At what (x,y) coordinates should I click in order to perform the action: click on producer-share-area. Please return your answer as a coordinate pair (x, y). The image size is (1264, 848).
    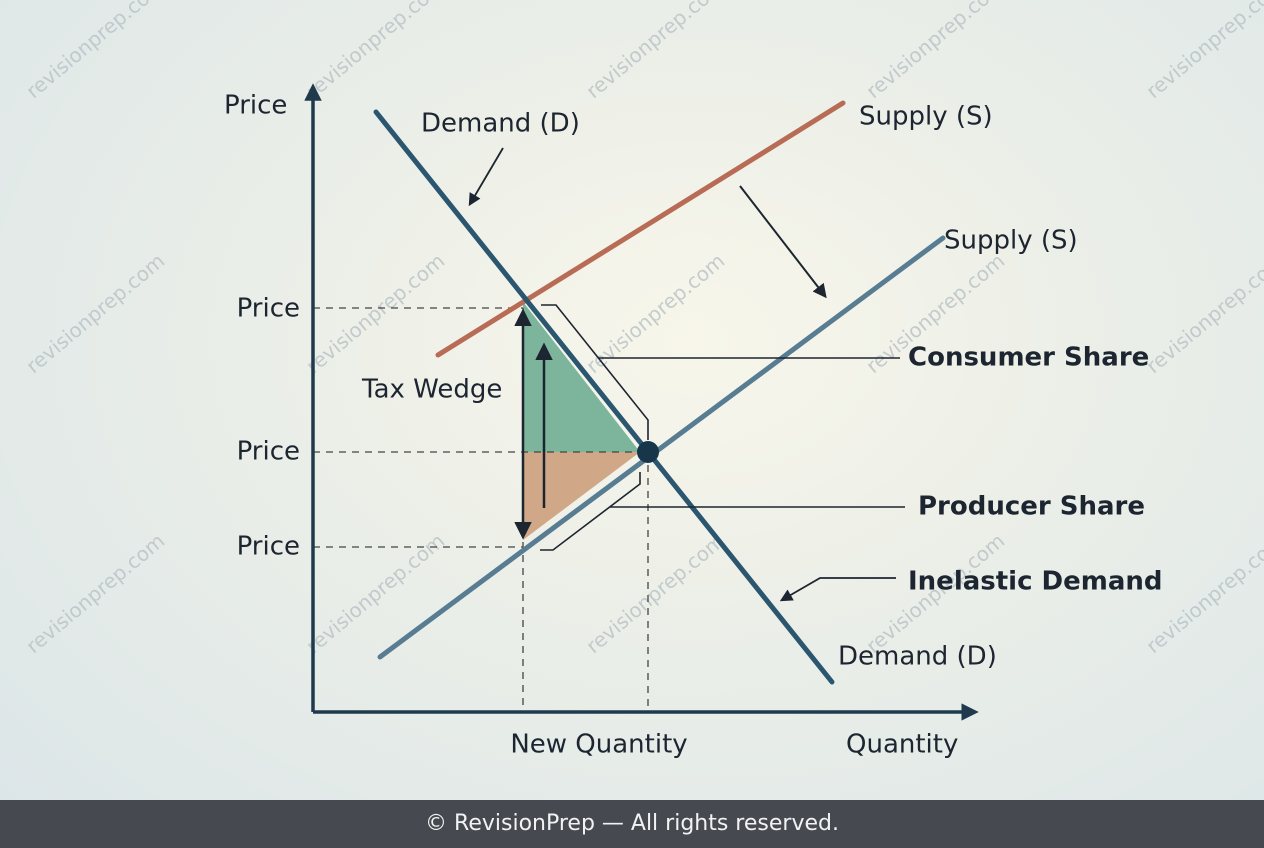
    Looking at the image, I should click on (581, 496).